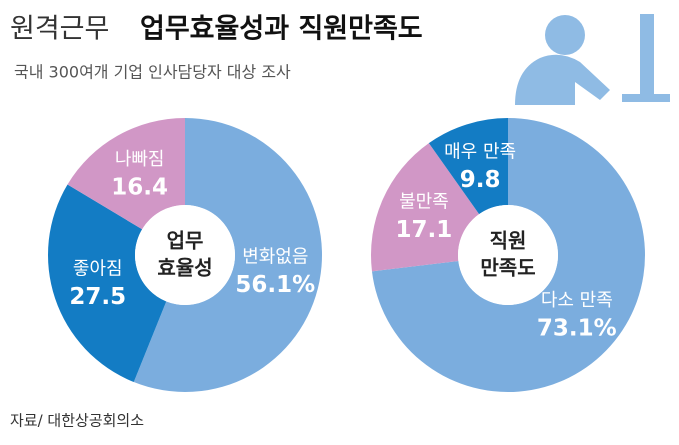  I want to click on value-label: 27.5, so click(97, 297).